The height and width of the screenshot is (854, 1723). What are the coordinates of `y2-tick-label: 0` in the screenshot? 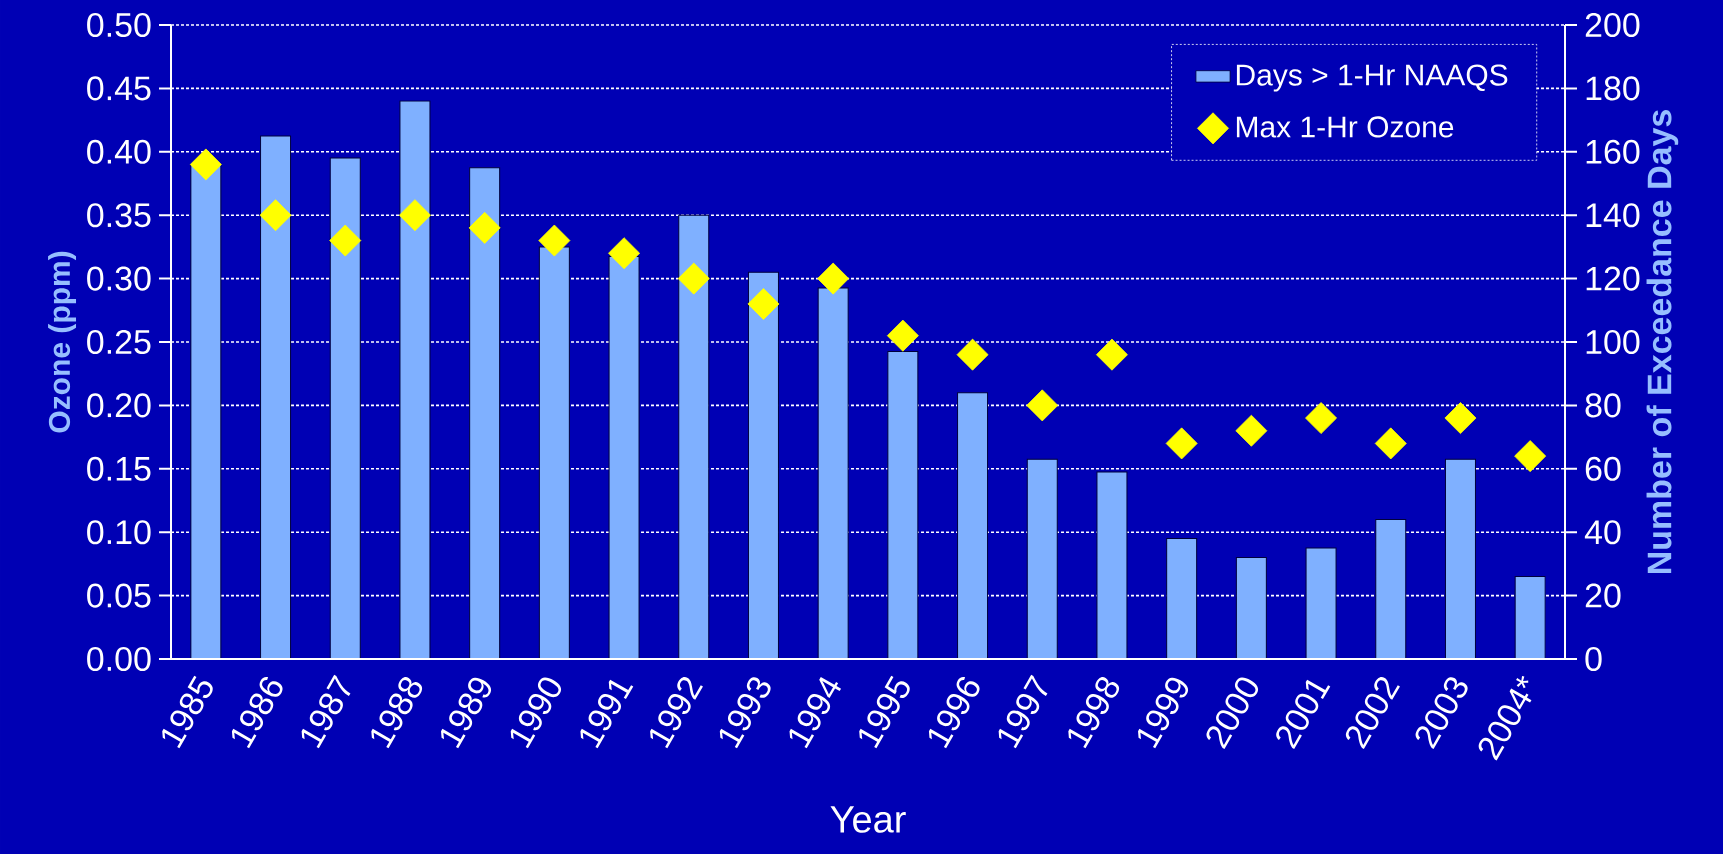 It's located at (1593, 659).